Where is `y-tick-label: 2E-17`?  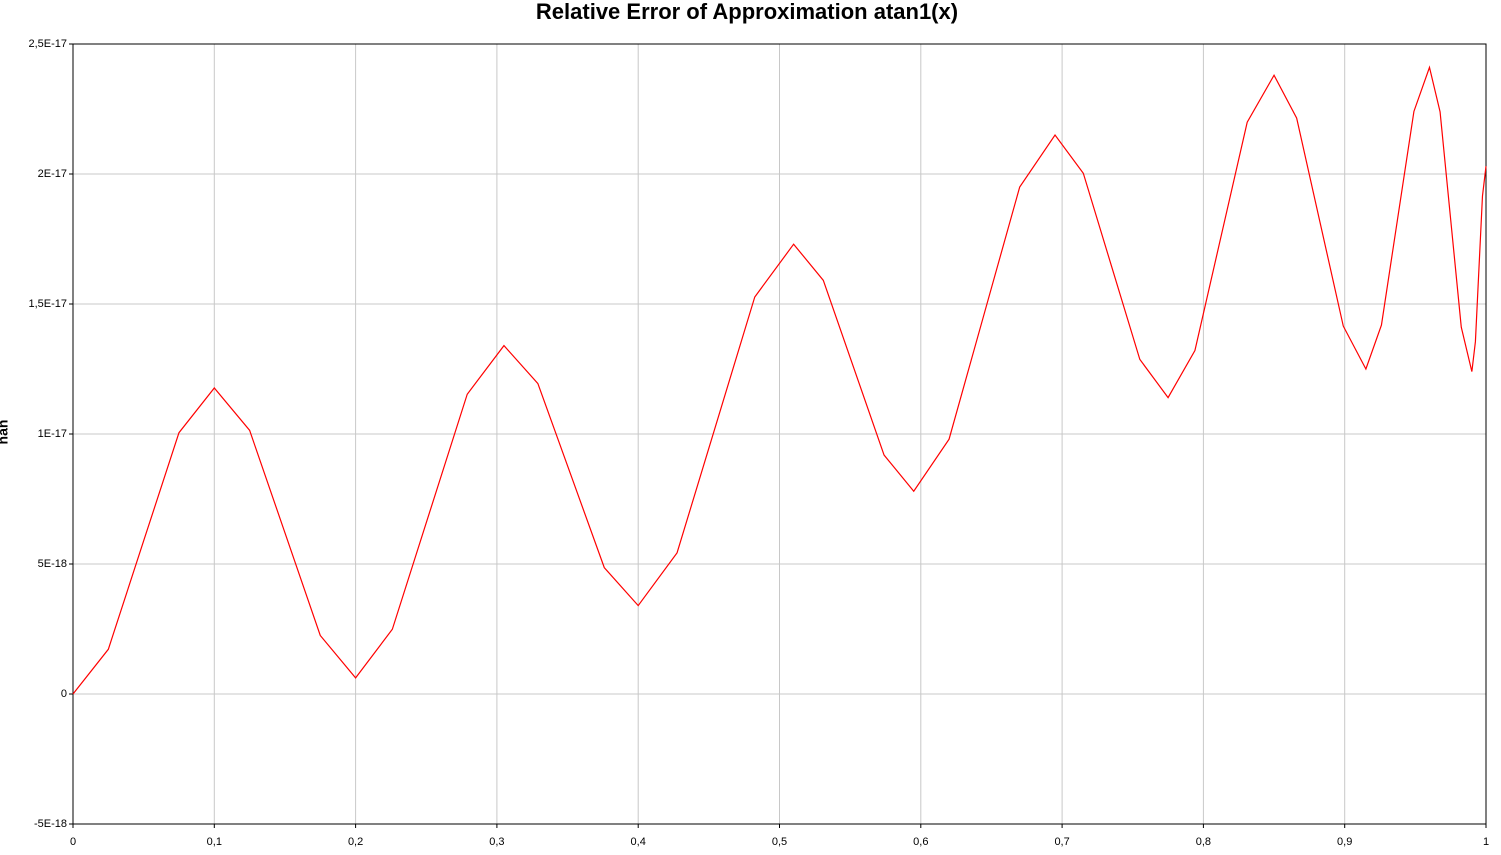
y-tick-label: 2E-17 is located at coordinates (52, 174).